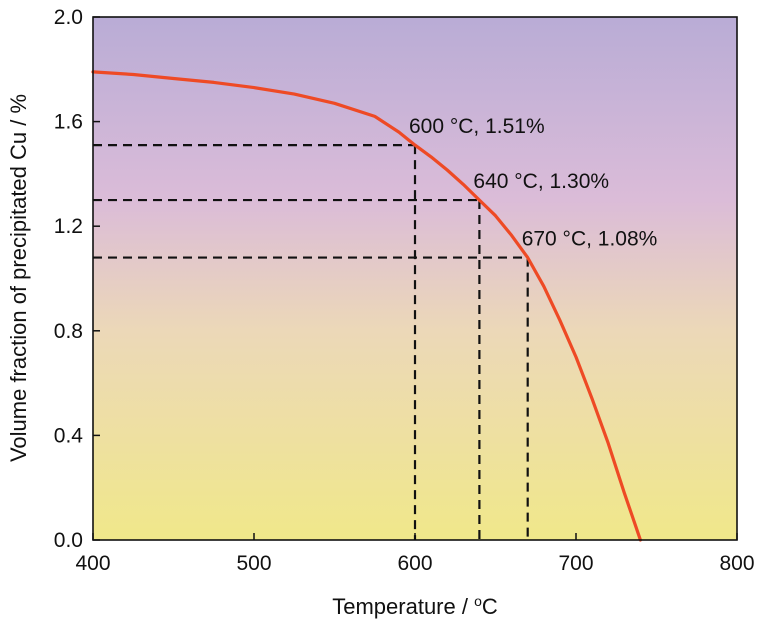 Image resolution: width=768 pixels, height=629 pixels. I want to click on y-tick-label-4: 1.6, so click(68, 122).